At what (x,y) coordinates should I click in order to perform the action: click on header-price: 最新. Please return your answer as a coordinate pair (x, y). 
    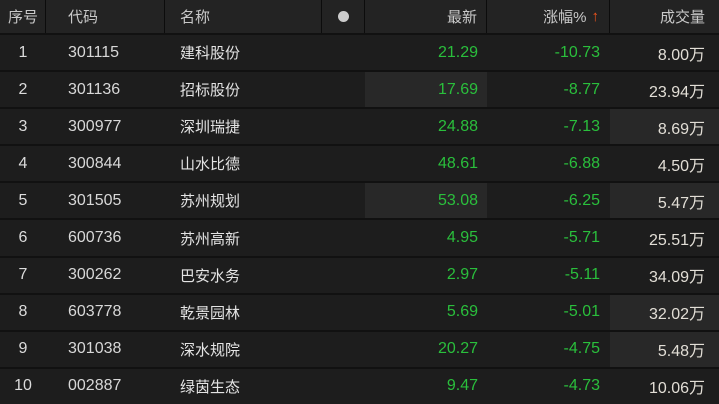
    Looking at the image, I should click on (426, 16).